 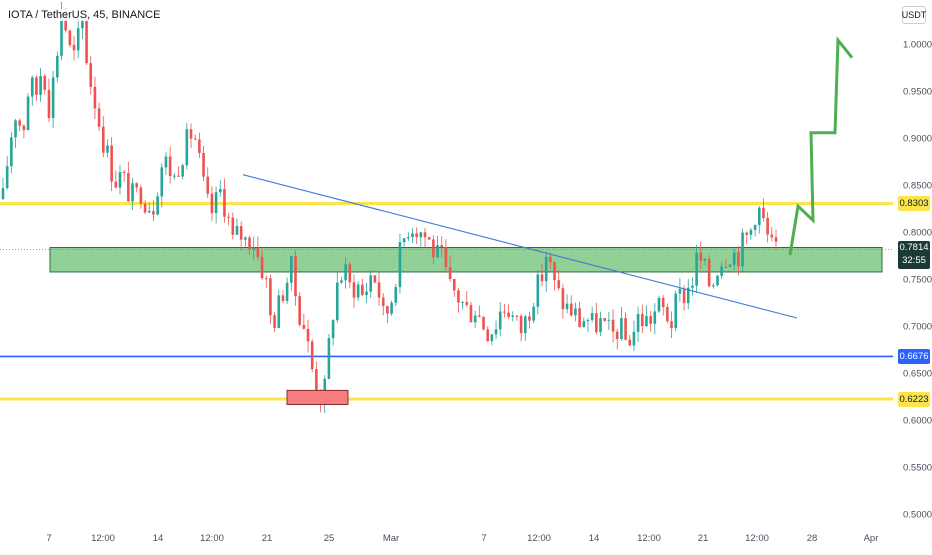 I want to click on y-tick-label: 0.7500, so click(x=917, y=280).